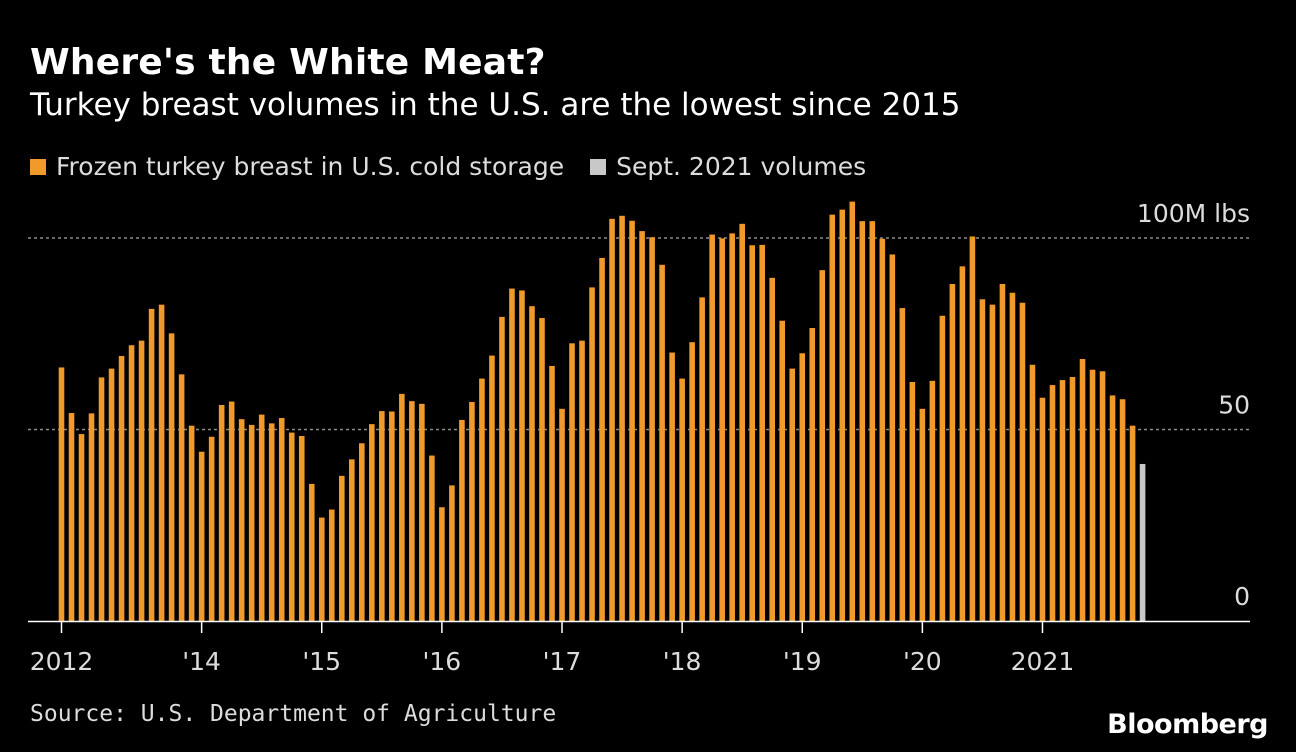 The width and height of the screenshot is (1296, 752). Describe the element at coordinates (1142, 542) in the screenshot. I see `bar-highlight-sept-2021` at that location.